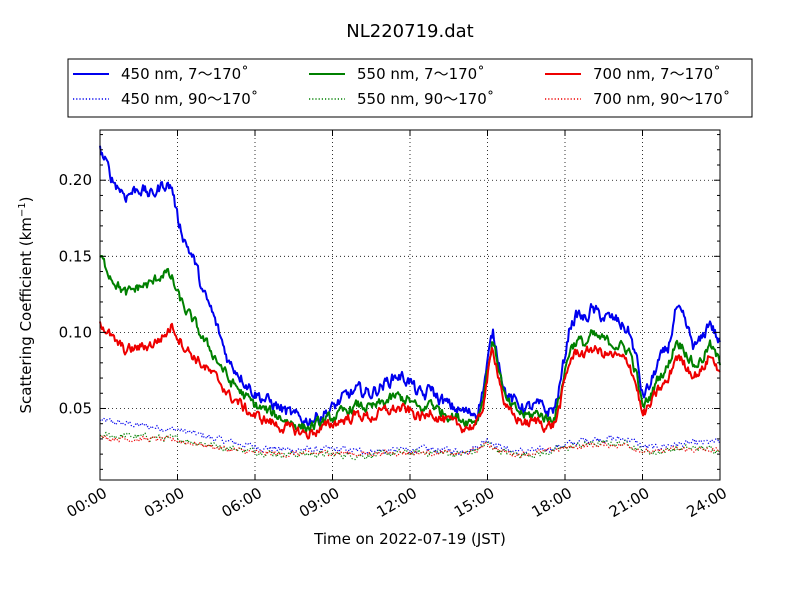 Image resolution: width=800 pixels, height=600 pixels. What do you see at coordinates (75, 332) in the screenshot?
I see `y-tick-label: 0.10` at bounding box center [75, 332].